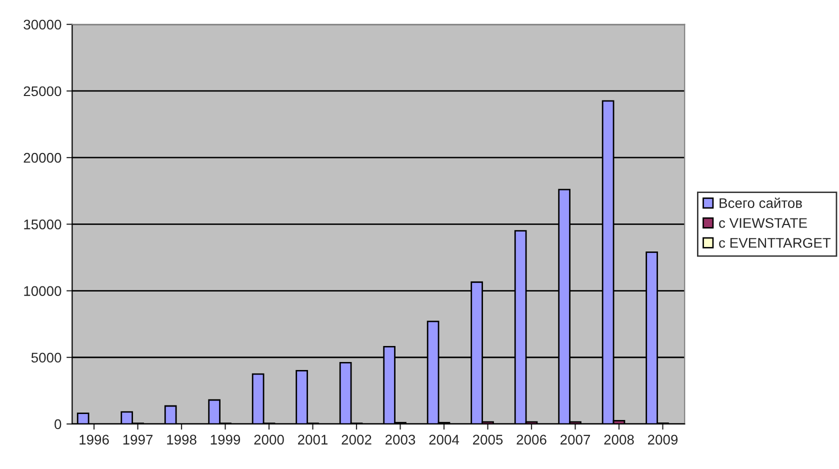  I want to click on x-tick-label: 2005, so click(488, 439).